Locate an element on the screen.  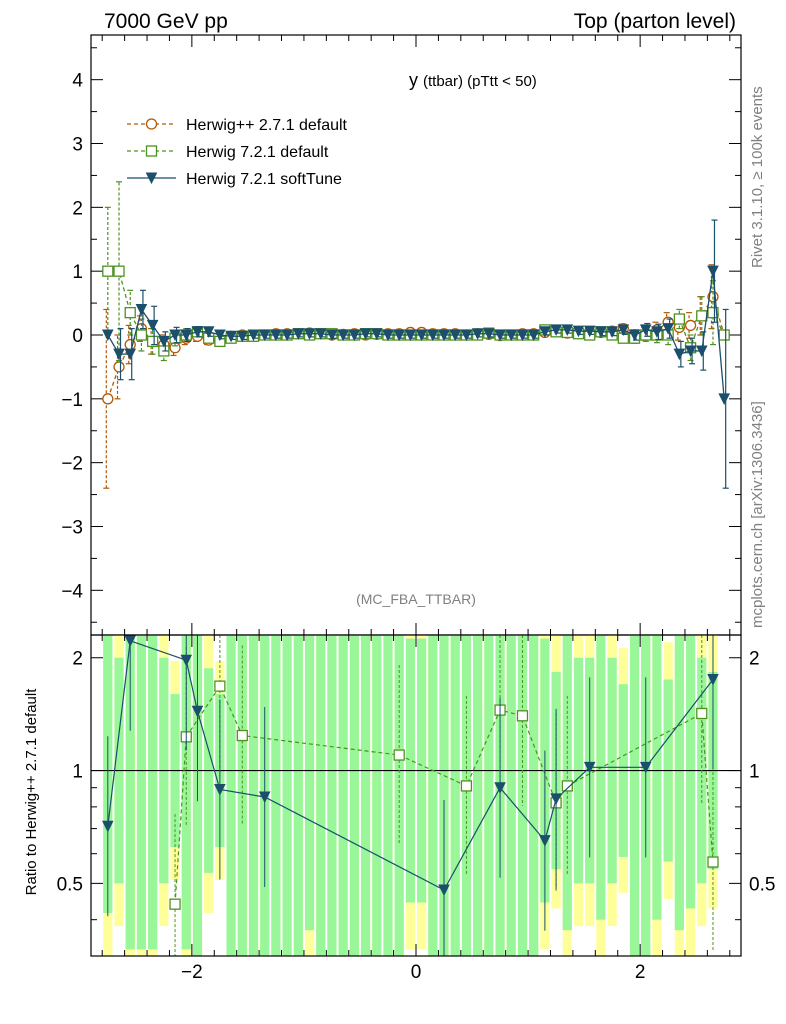
legend-label-herwigpp-271: Herwig++ 2.7.1 default is located at coordinates (267, 125).